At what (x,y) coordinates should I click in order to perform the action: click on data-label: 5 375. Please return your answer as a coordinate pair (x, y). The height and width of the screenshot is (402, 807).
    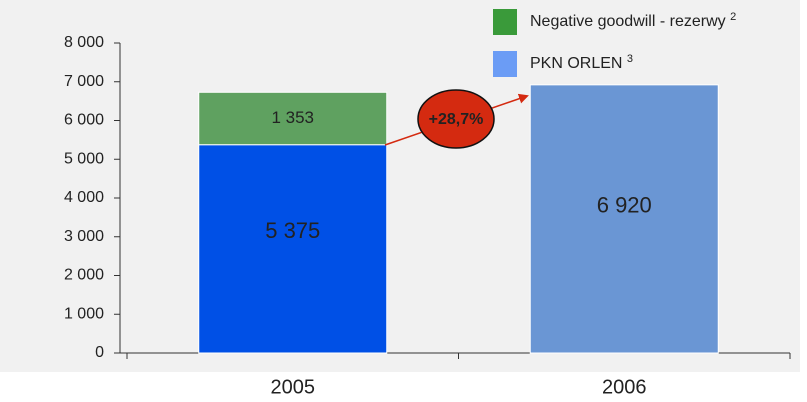
    Looking at the image, I should click on (292, 230).